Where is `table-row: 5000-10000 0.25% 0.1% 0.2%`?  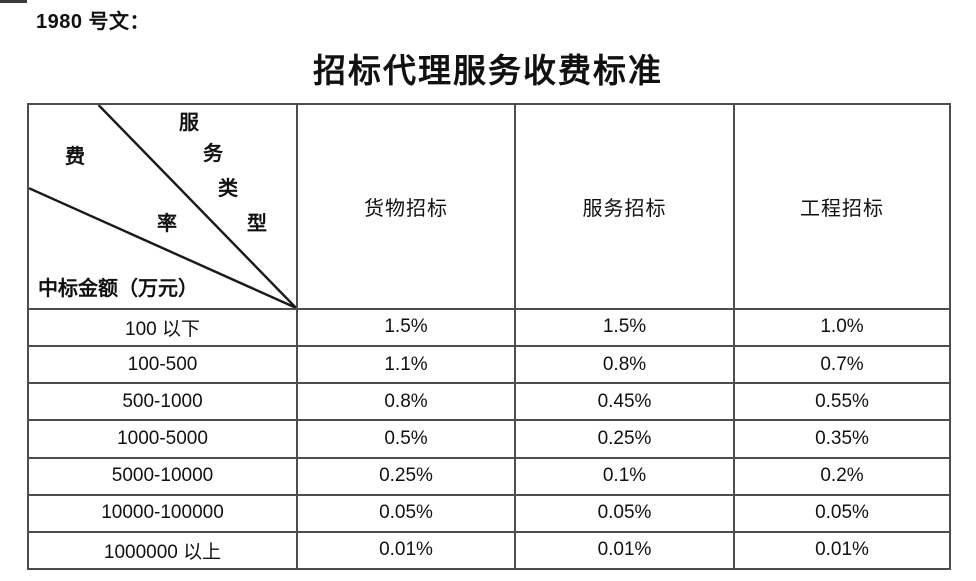 table-row: 5000-10000 0.25% 0.1% 0.2% is located at coordinates (489, 476).